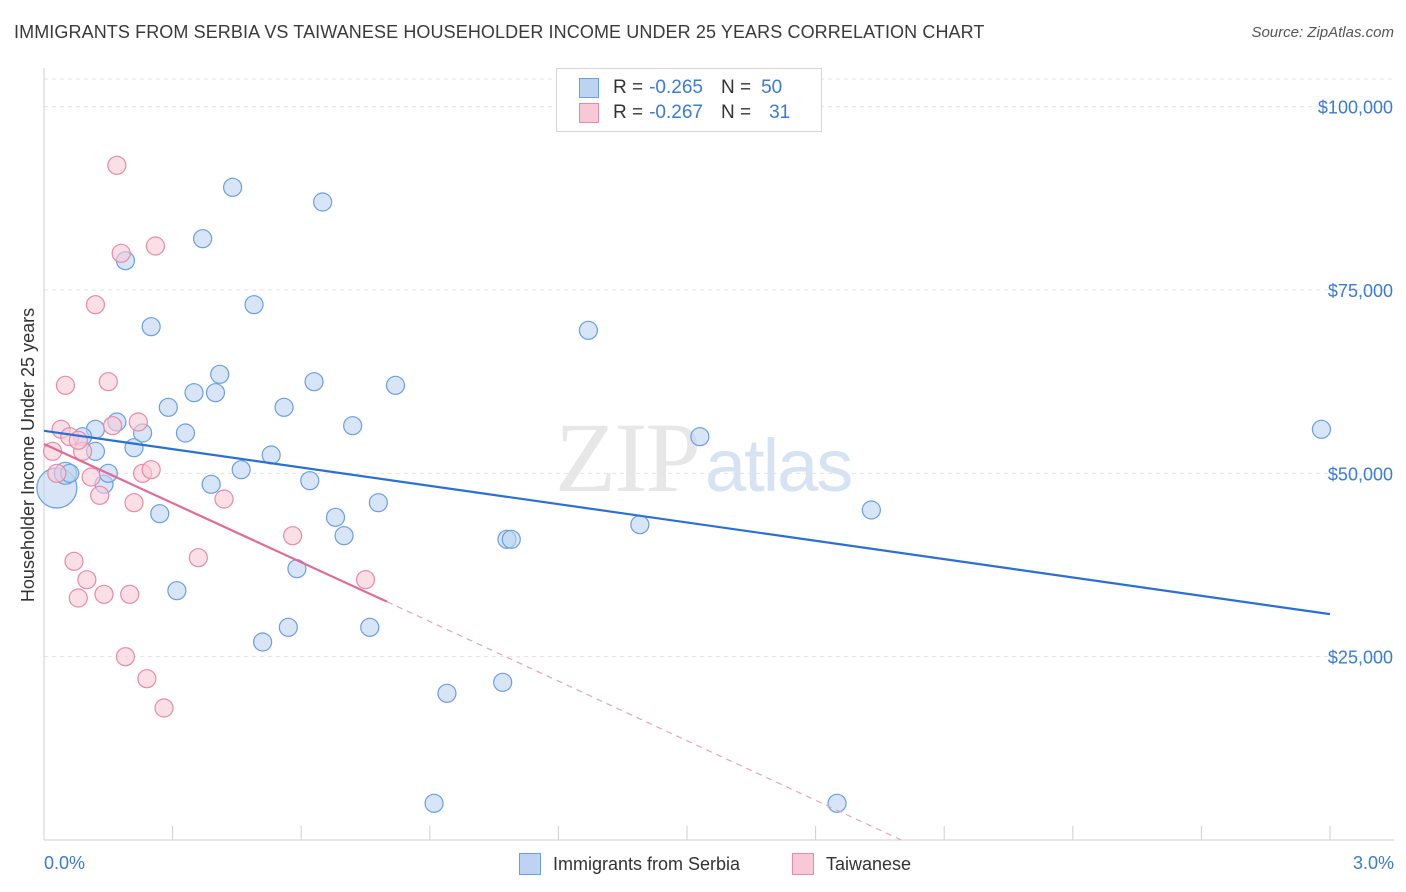  What do you see at coordinates (676, 112) in the screenshot?
I see `legend-r-value: -0.267` at bounding box center [676, 112].